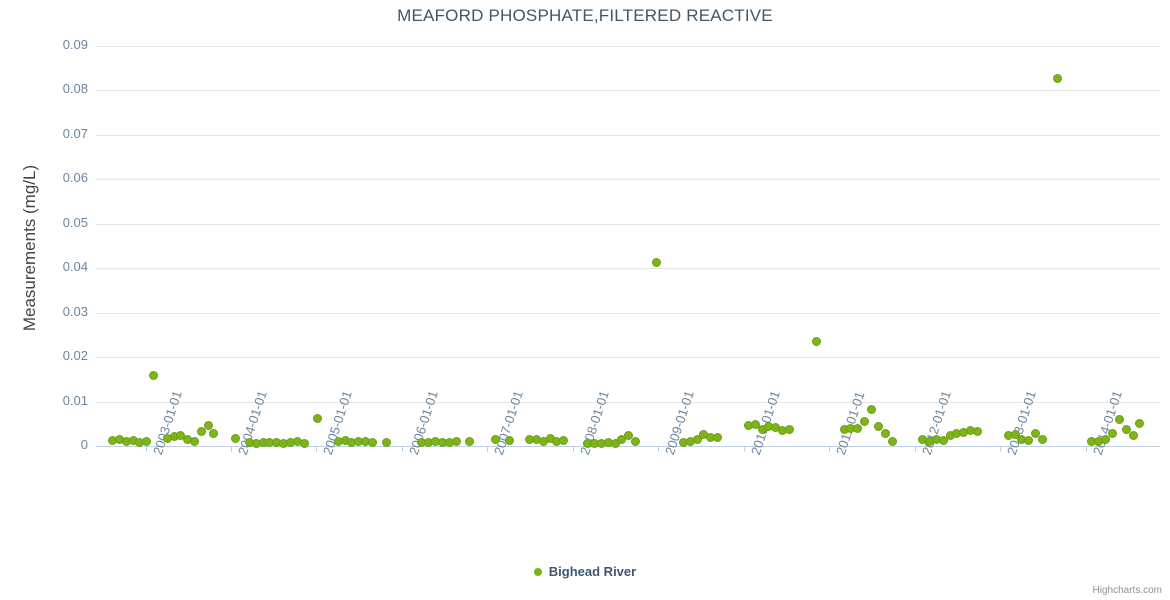  What do you see at coordinates (84, 444) in the screenshot?
I see `y-axis-tick-label: 0` at bounding box center [84, 444].